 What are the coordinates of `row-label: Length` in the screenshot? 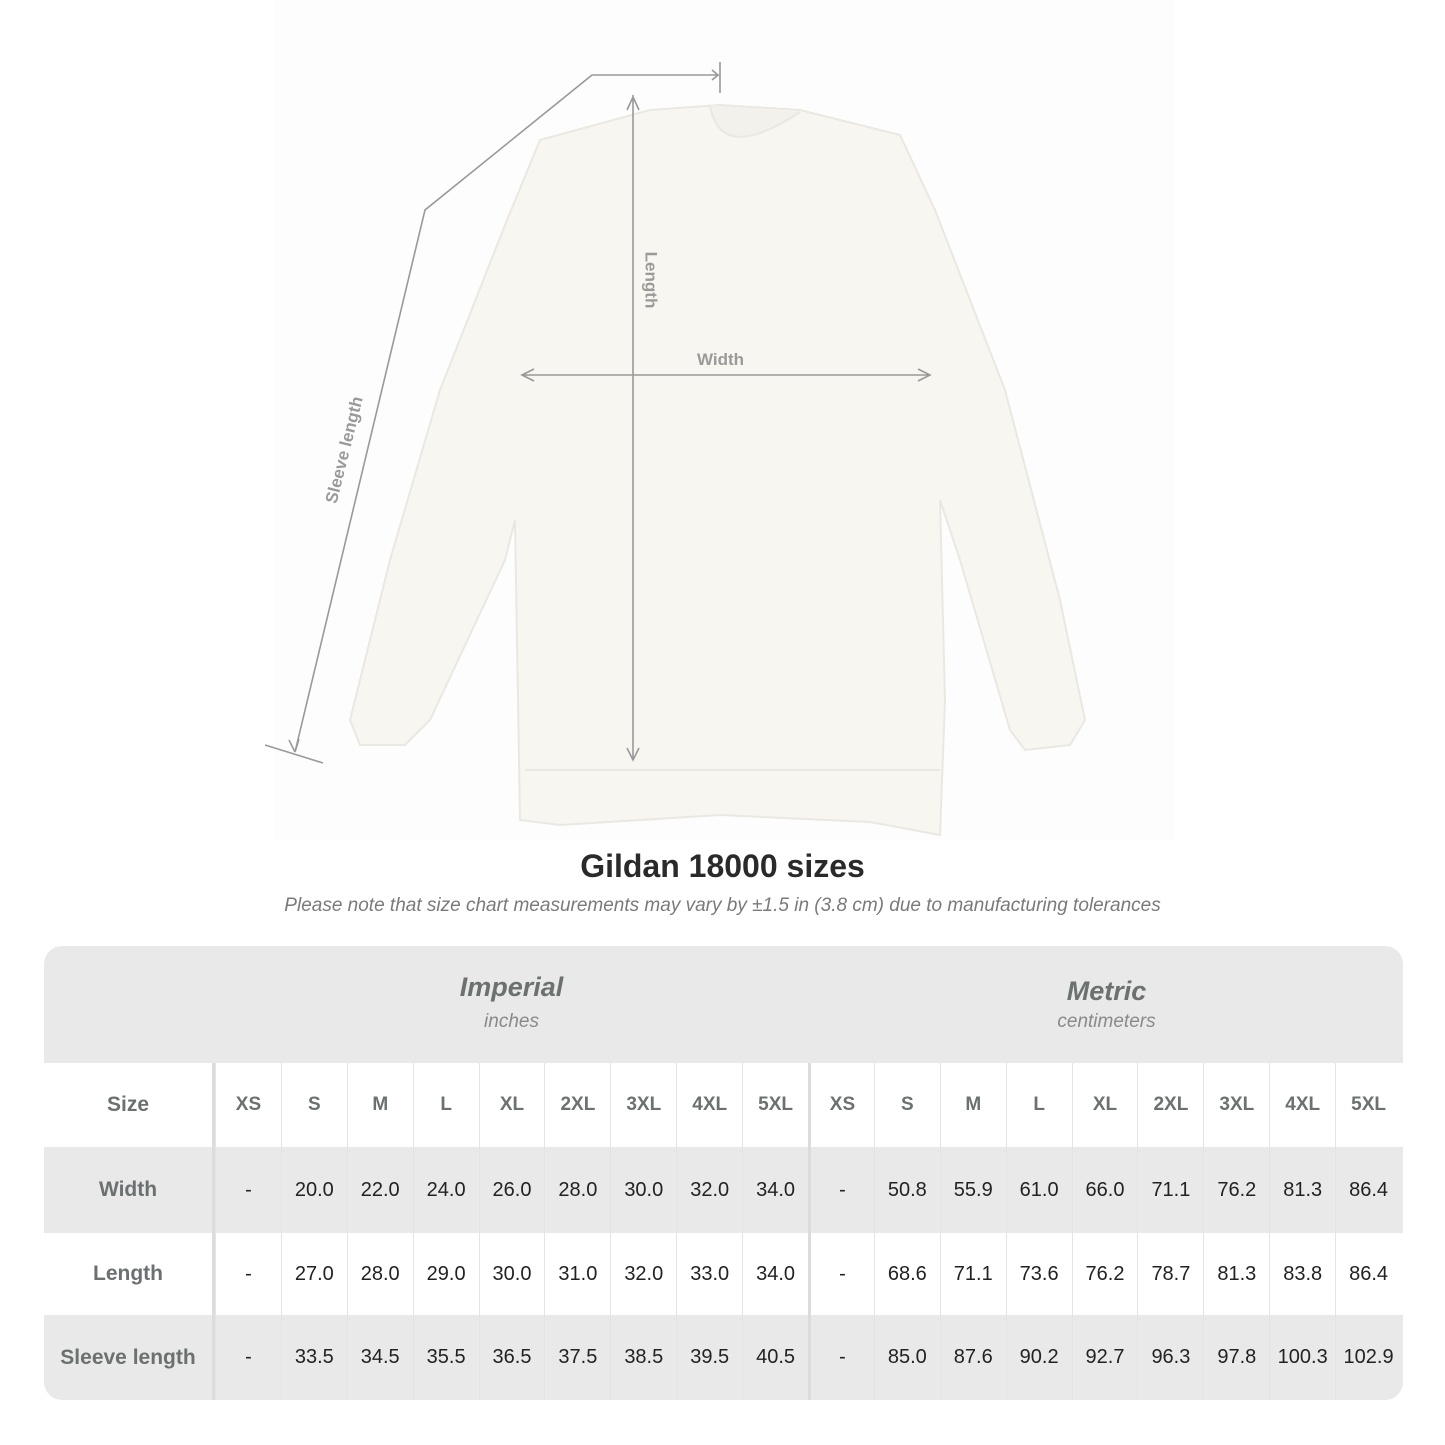 It's located at (129, 1274).